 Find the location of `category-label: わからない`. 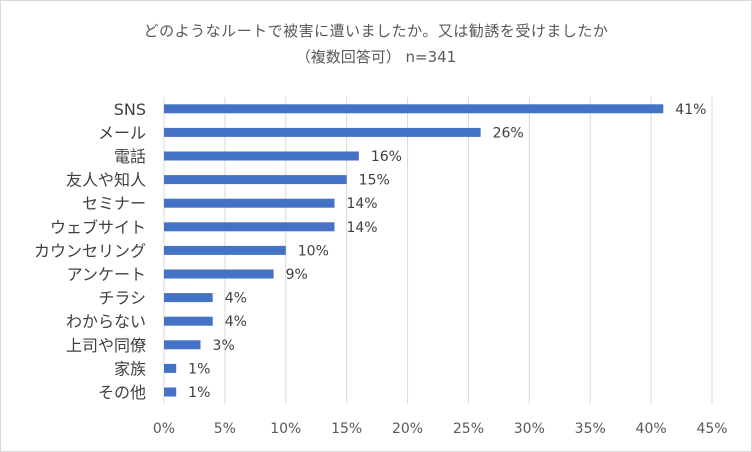

category-label: わからない is located at coordinates (106, 321).